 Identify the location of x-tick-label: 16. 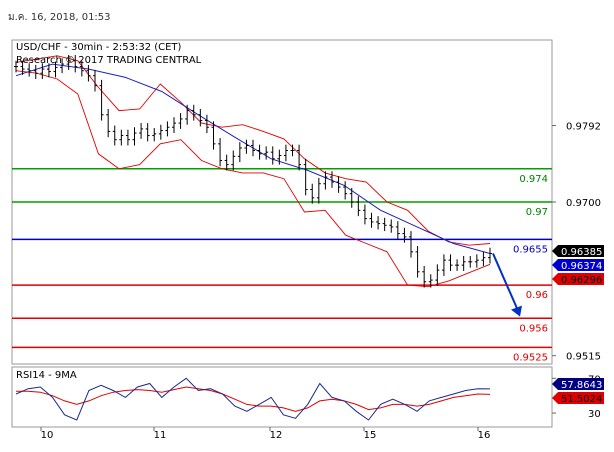
(484, 435).